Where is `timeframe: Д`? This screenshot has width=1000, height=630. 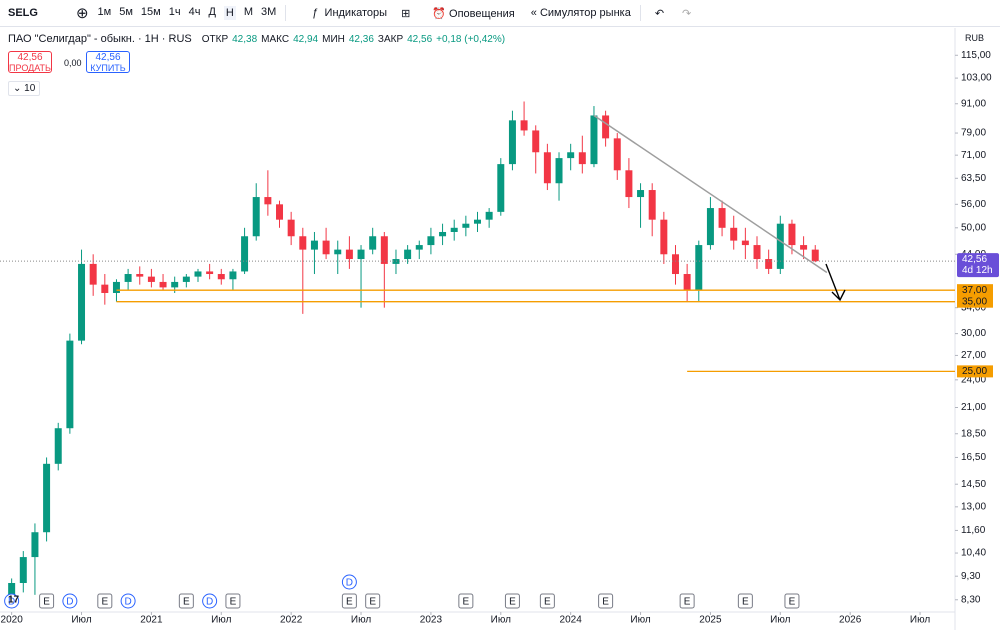 timeframe: Д is located at coordinates (212, 12).